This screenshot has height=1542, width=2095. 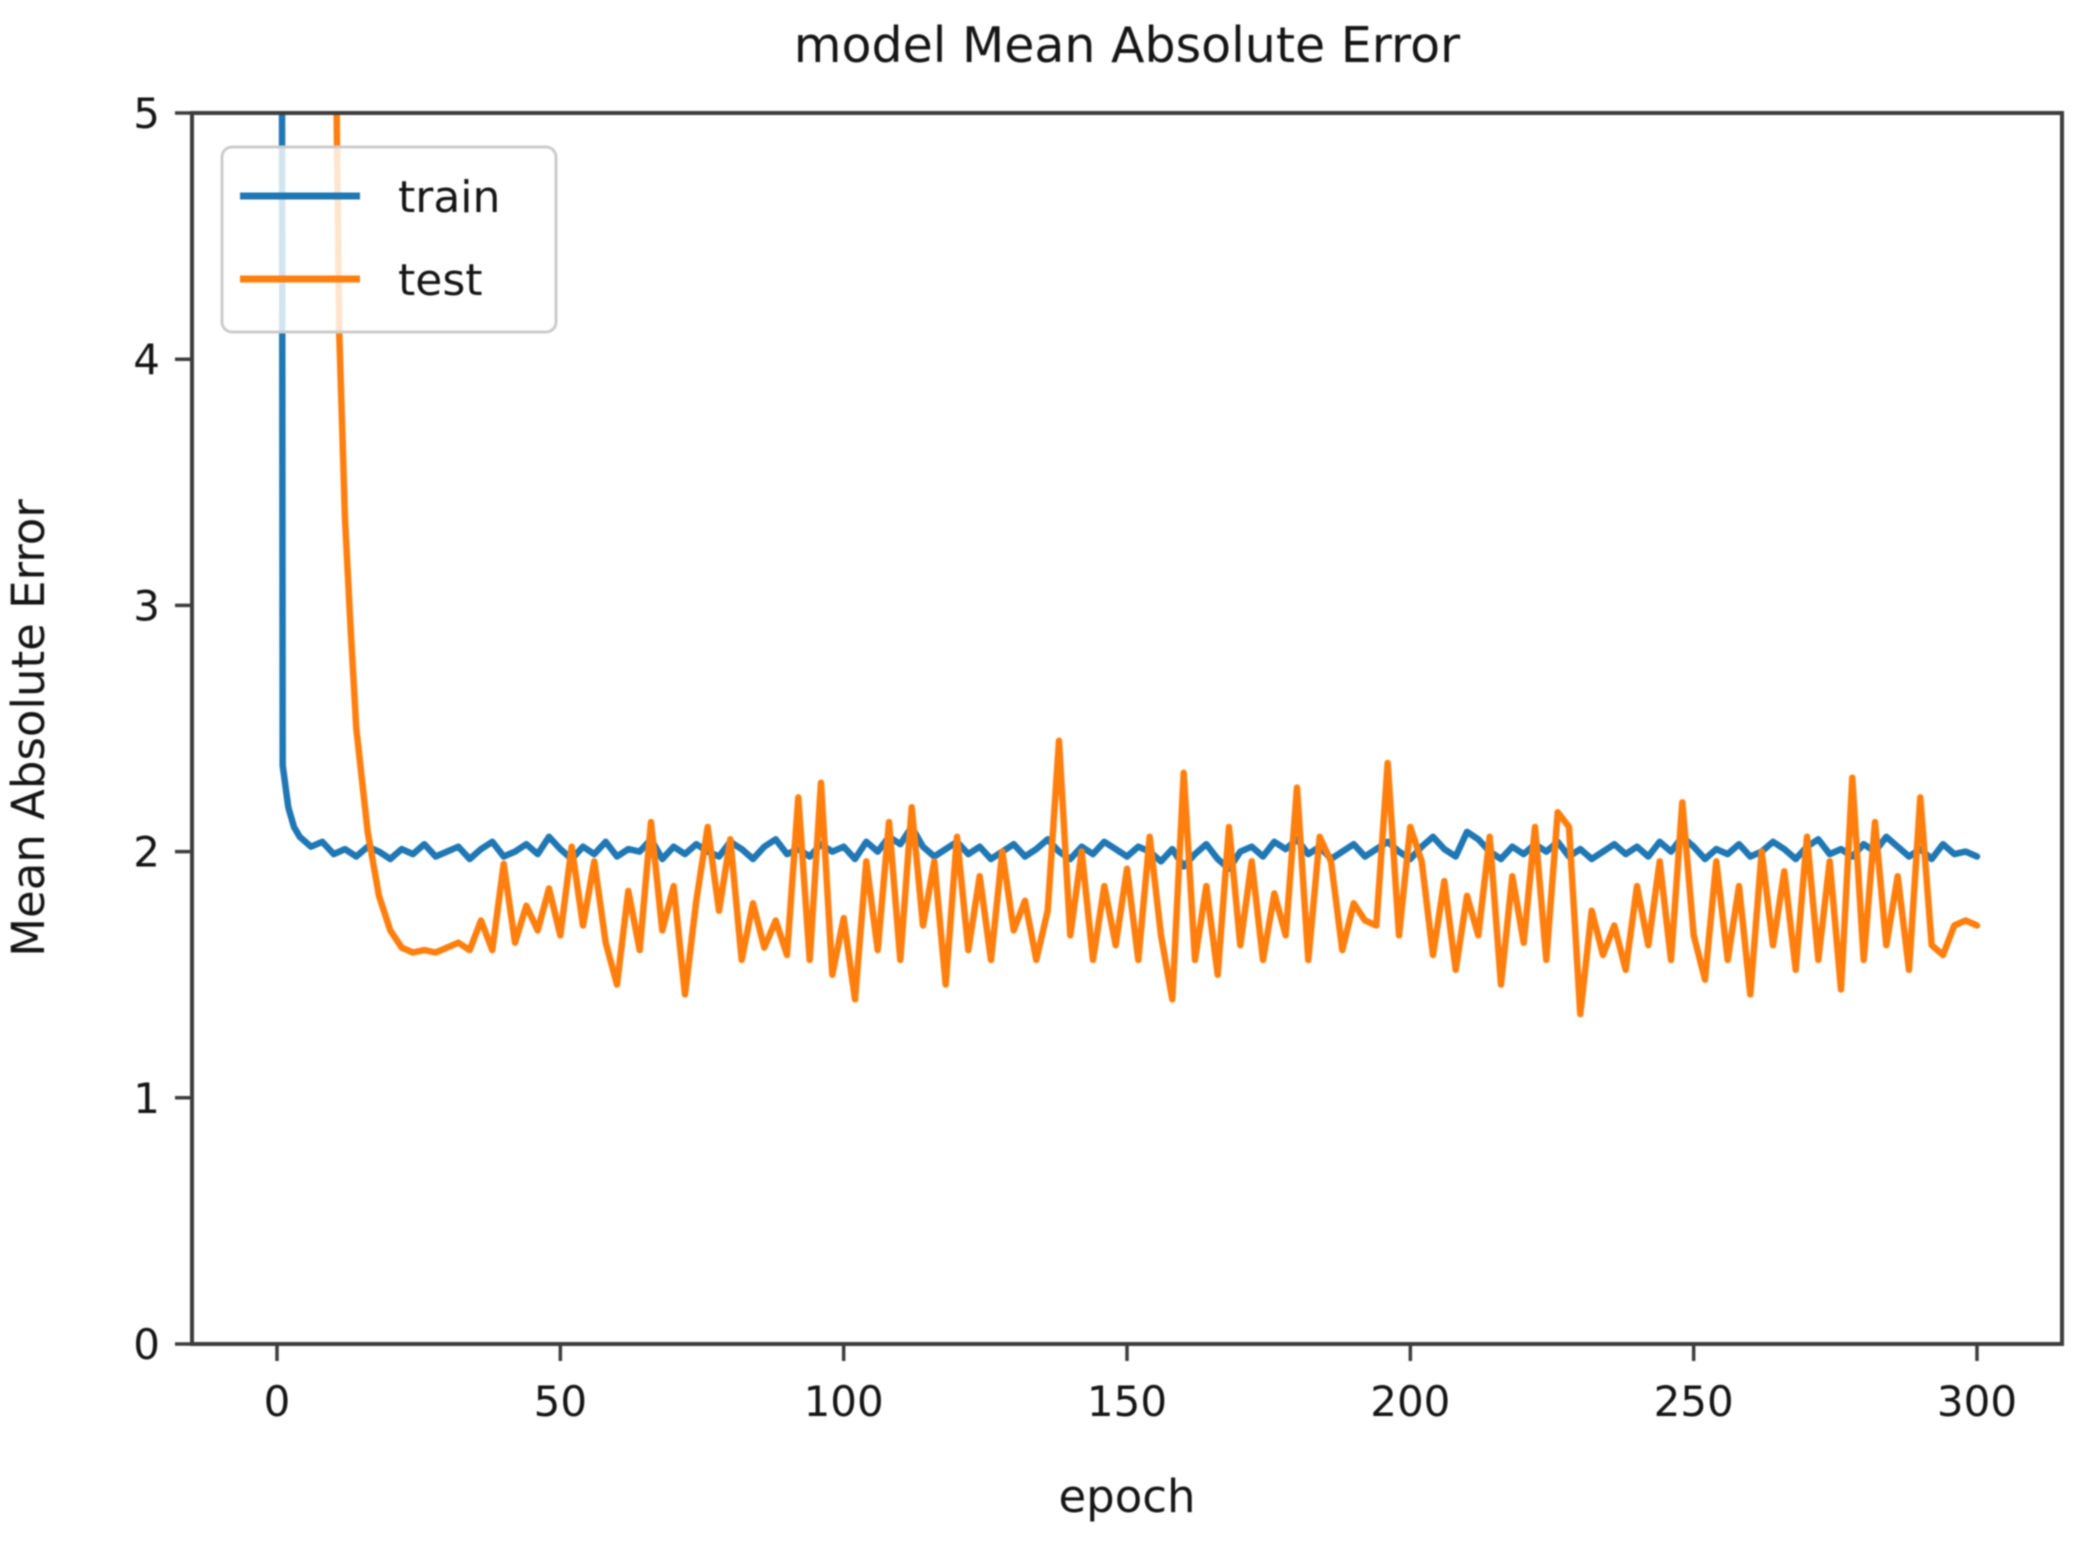 What do you see at coordinates (28, 728) in the screenshot?
I see `y-axis-label: Mean Absolute Error` at bounding box center [28, 728].